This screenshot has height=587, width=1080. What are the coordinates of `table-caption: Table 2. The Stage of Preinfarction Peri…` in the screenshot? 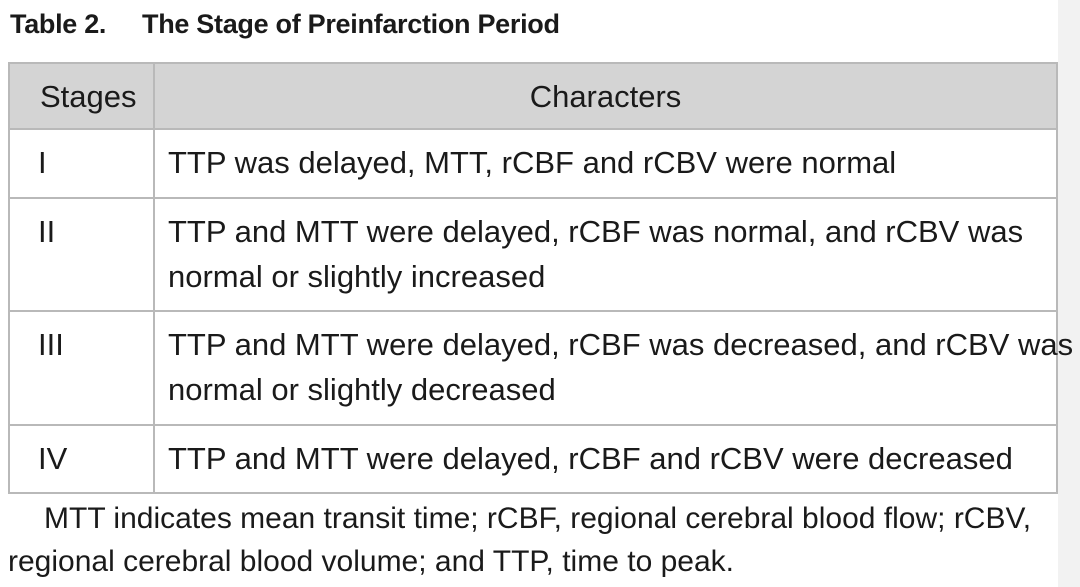 It's located at (285, 24).